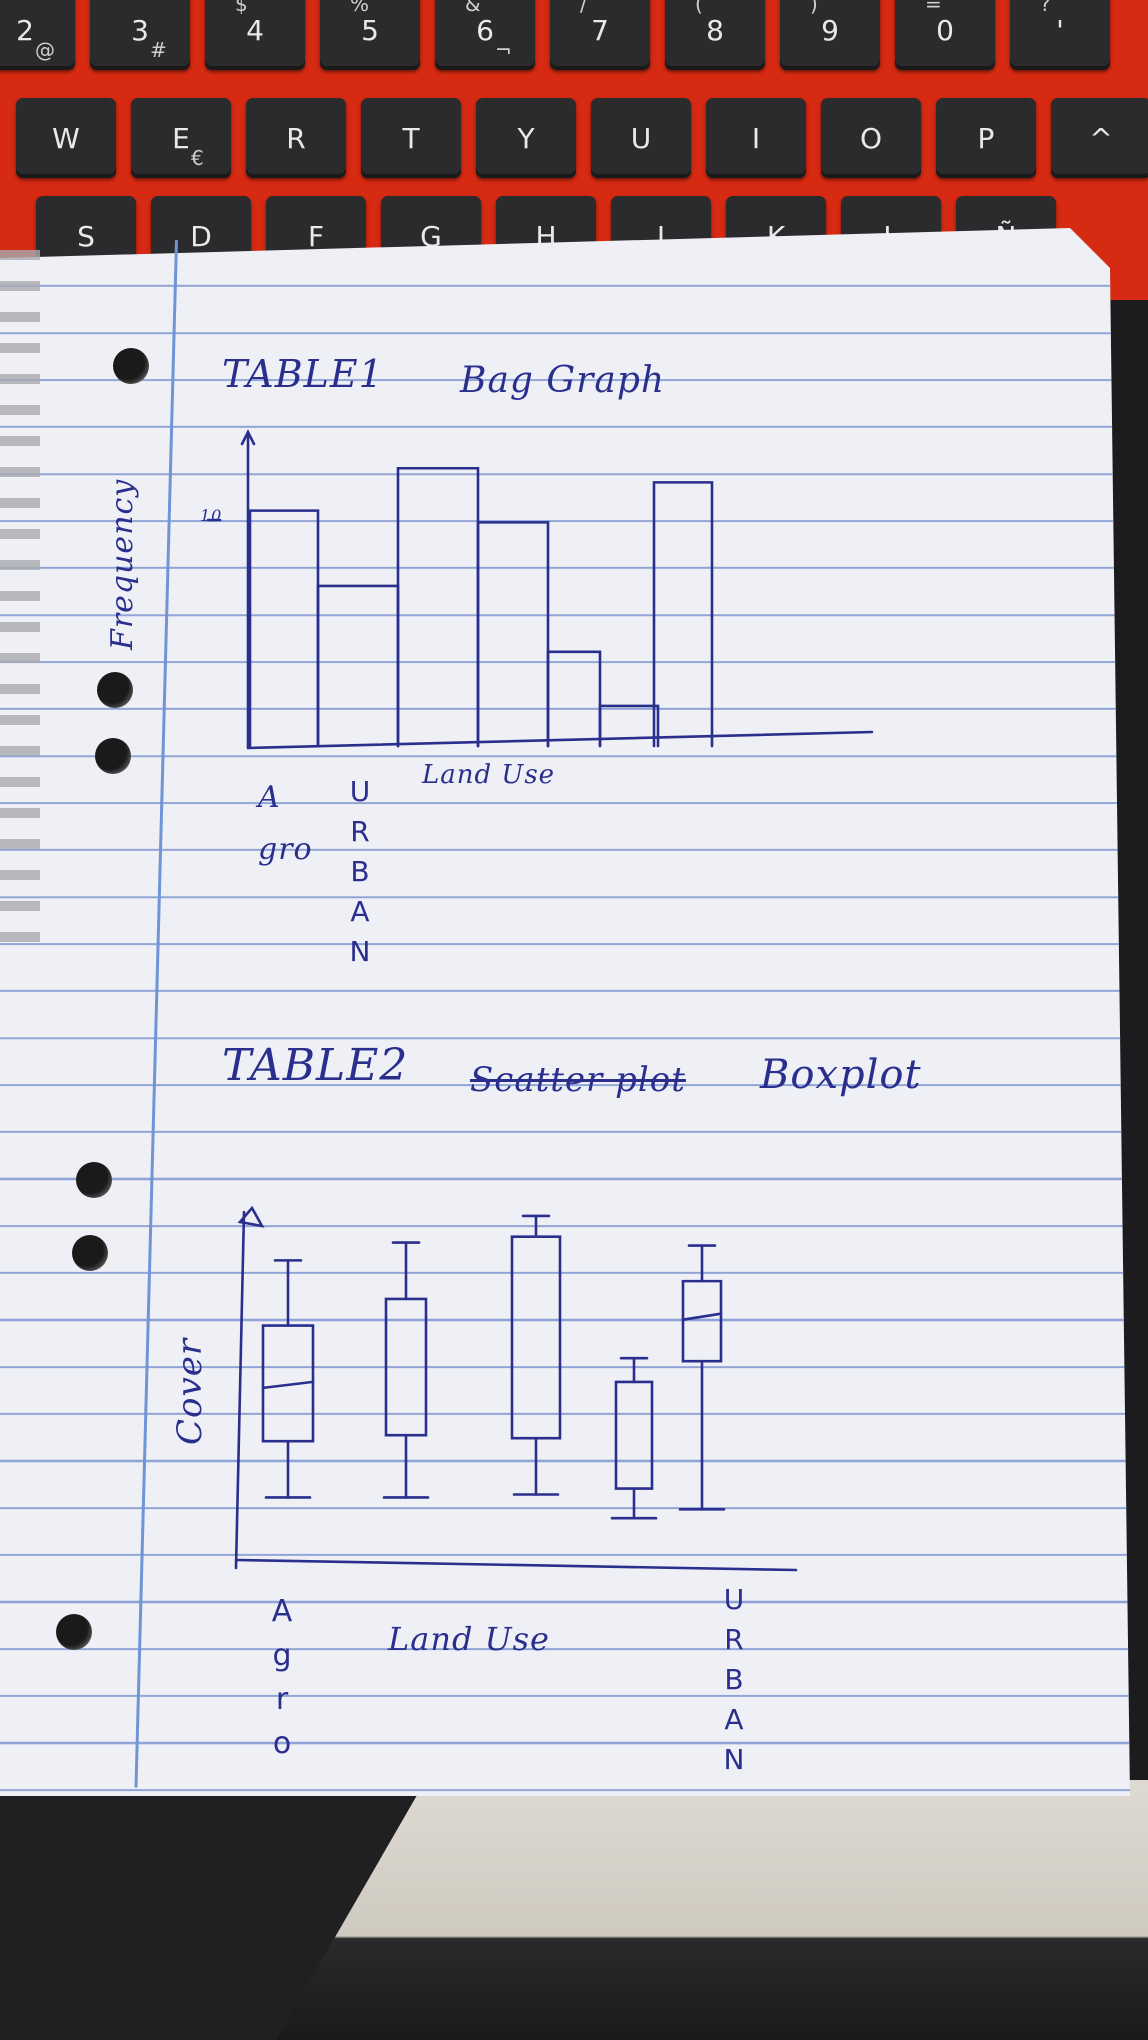  I want to click on key-label: 6, so click(485, 30).